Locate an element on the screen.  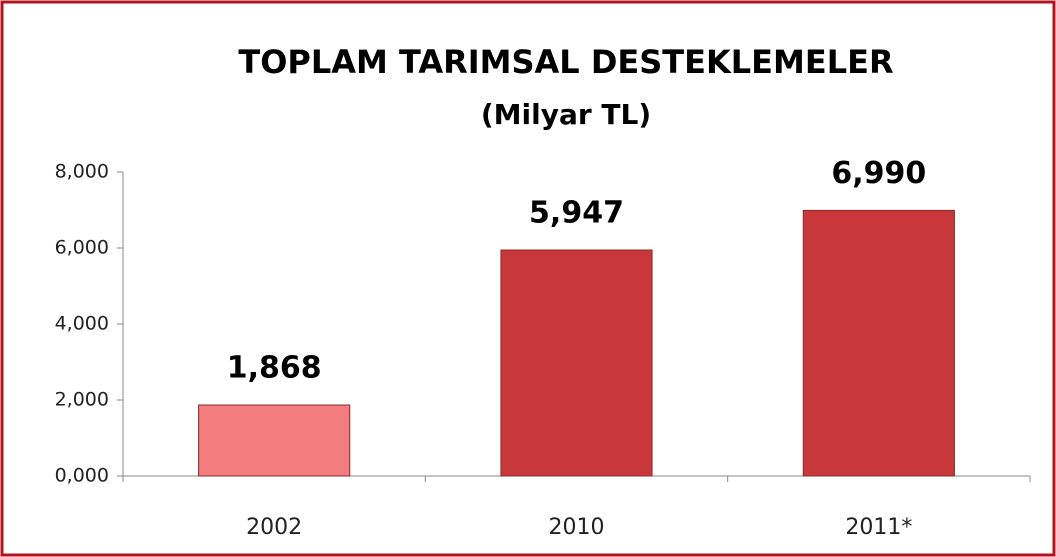
value-label: 5,947 is located at coordinates (576, 213).